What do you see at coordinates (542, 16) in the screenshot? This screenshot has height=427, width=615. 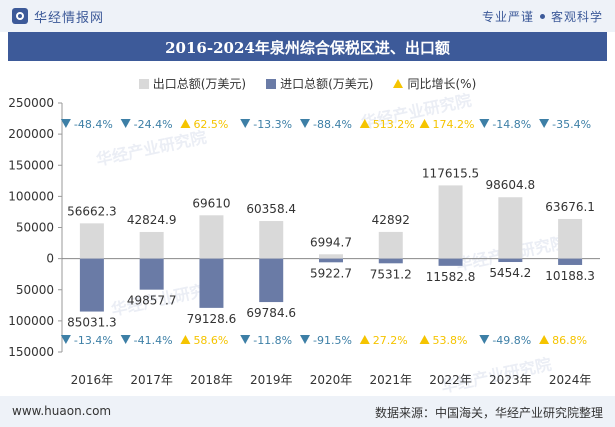 I see `slogan-dot-icon` at bounding box center [542, 16].